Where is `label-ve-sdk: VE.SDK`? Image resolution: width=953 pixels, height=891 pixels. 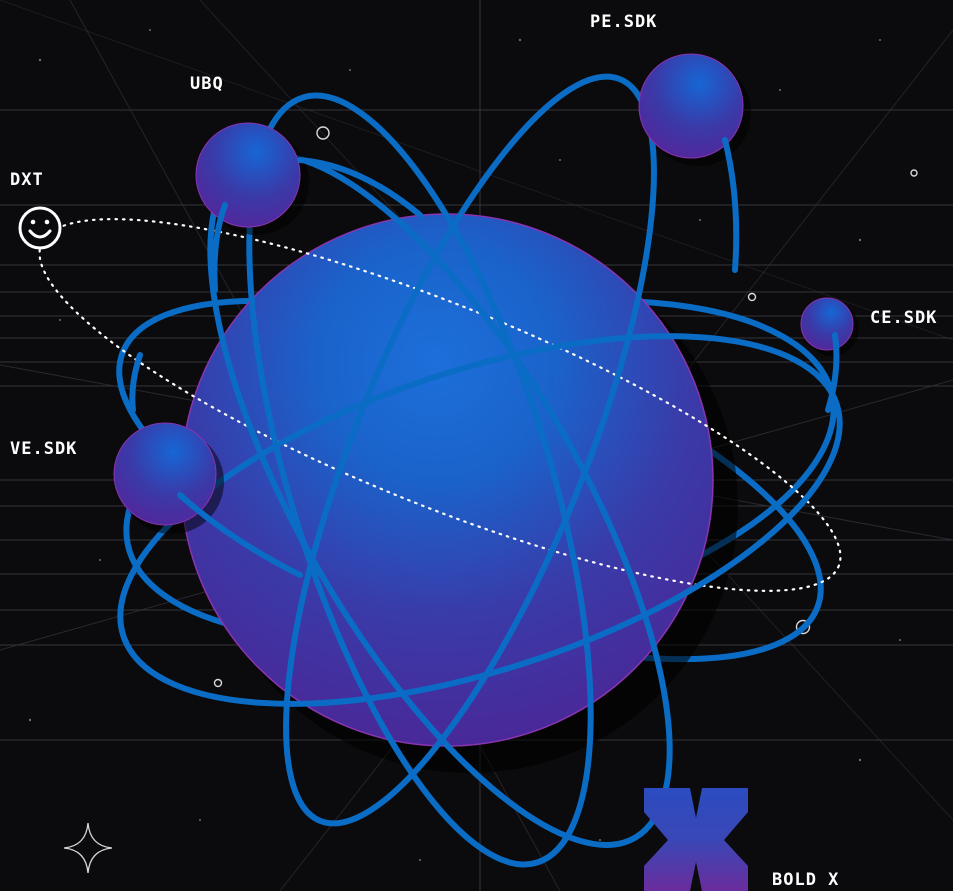 label-ve-sdk: VE.SDK is located at coordinates (44, 449).